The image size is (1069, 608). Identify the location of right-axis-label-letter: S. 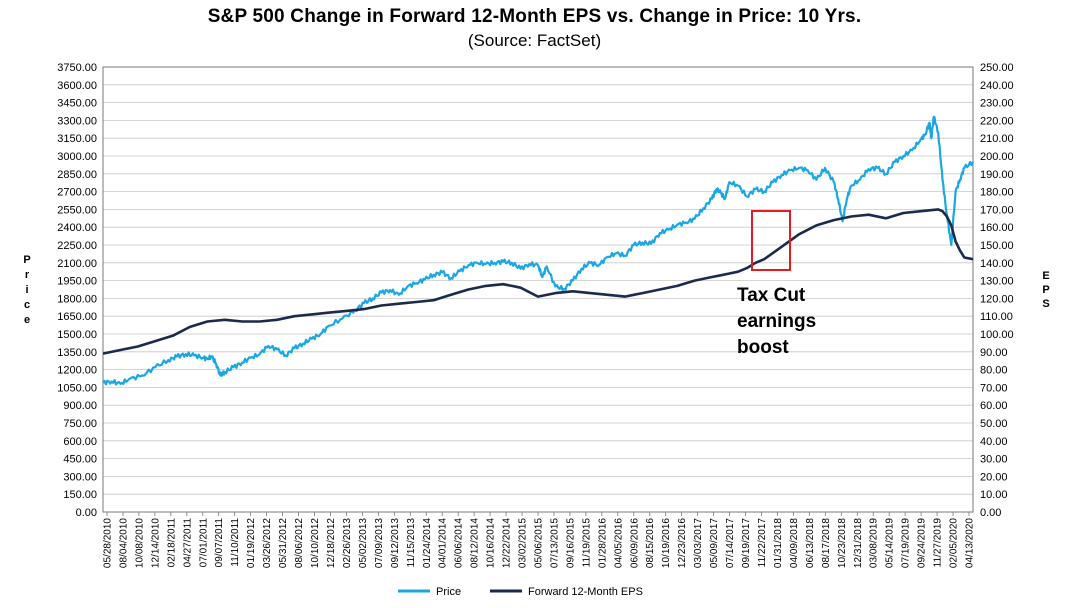
(1045, 304).